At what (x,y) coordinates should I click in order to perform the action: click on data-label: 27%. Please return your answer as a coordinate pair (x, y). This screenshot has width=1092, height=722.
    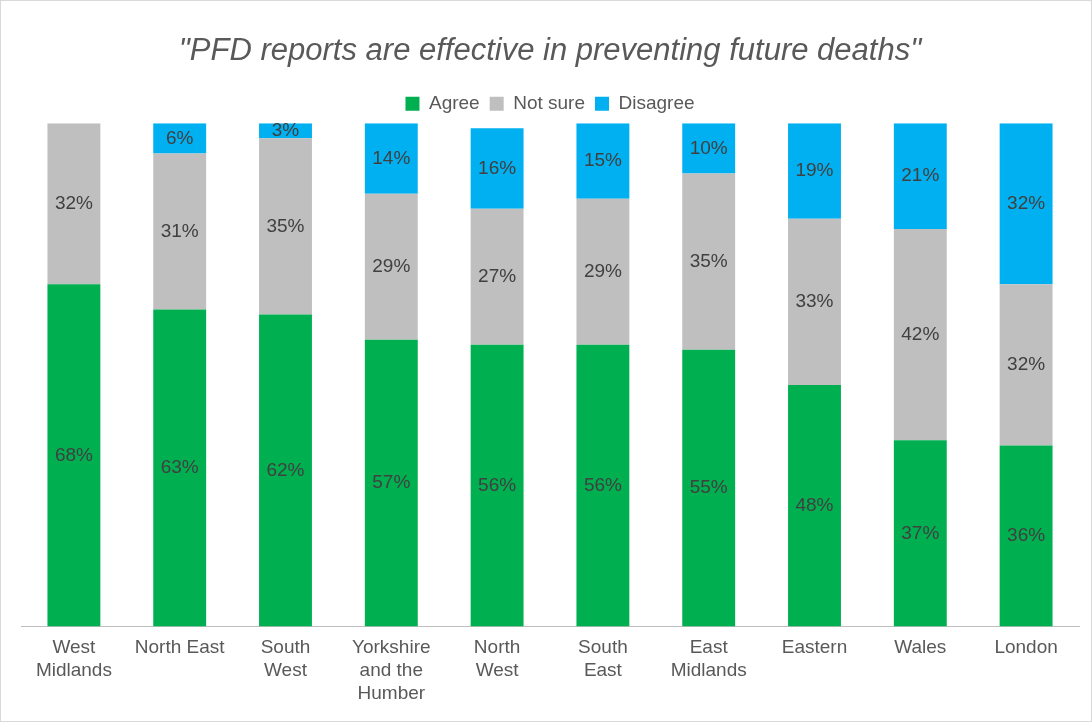
    Looking at the image, I should click on (497, 275).